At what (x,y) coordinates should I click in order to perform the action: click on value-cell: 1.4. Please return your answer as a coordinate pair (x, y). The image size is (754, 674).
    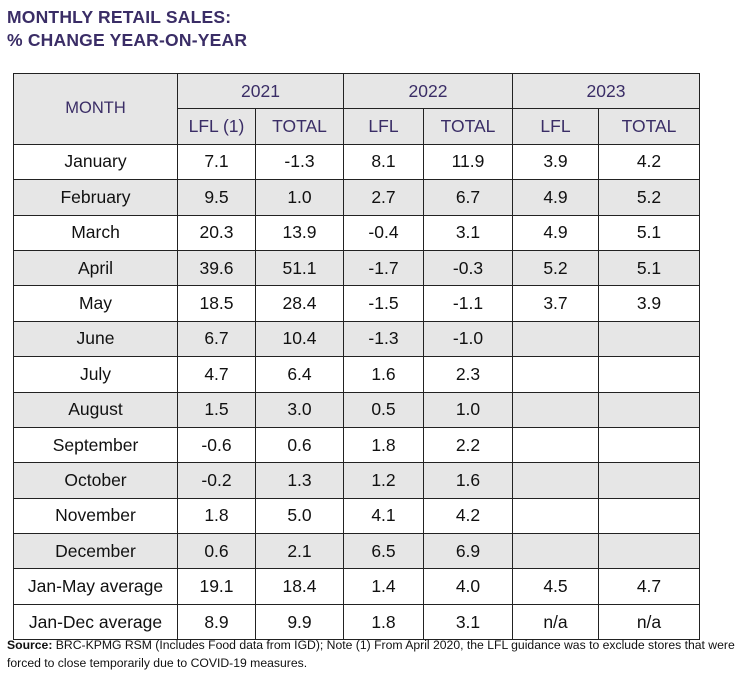
    Looking at the image, I should click on (383, 586).